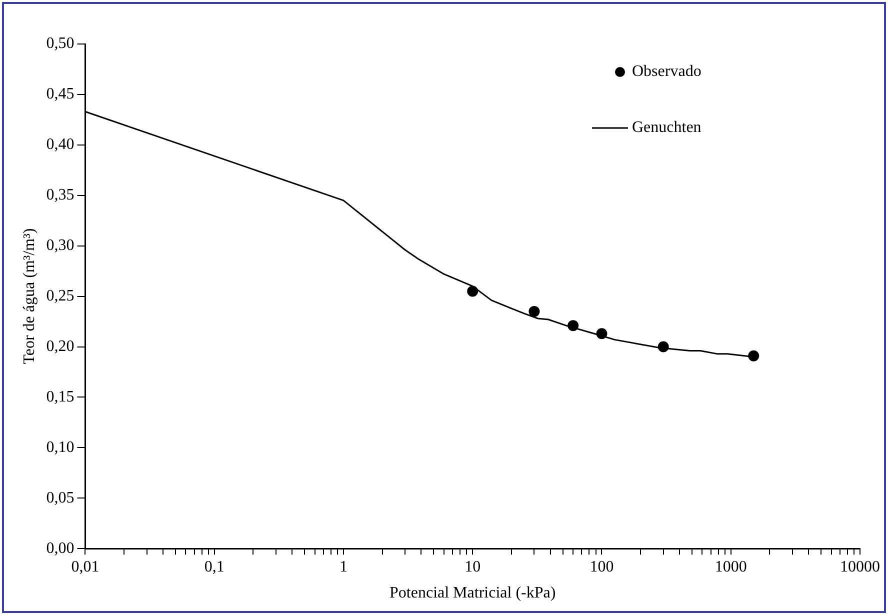  What do you see at coordinates (85, 567) in the screenshot?
I see `x-tick-label: 0,01` at bounding box center [85, 567].